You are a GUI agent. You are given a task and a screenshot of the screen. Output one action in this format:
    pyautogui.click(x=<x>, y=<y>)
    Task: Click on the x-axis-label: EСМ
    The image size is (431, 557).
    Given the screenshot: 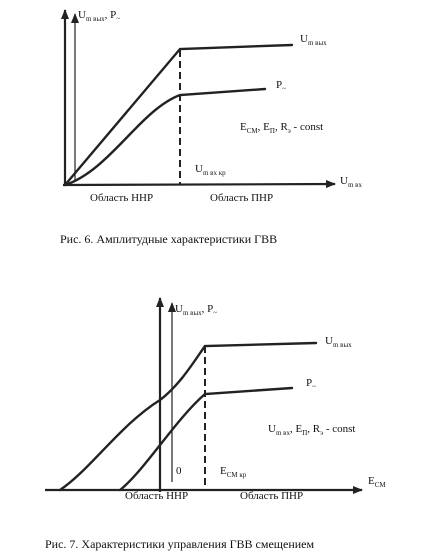 What is the action you would take?
    pyautogui.click(x=377, y=482)
    